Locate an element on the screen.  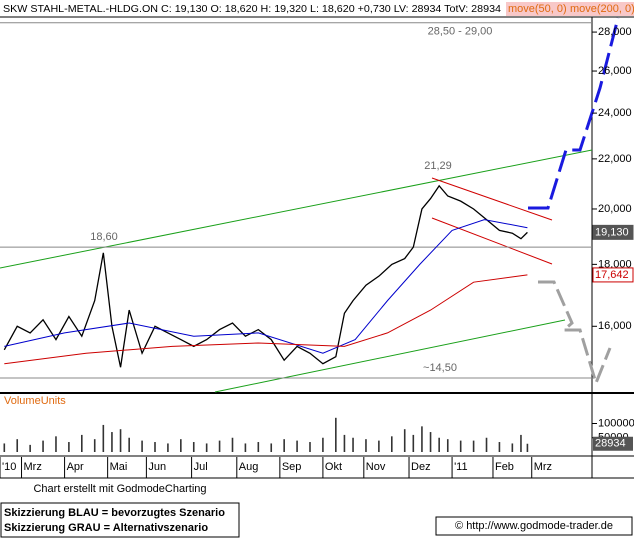
last-value-label: 19,130 is located at coordinates (612, 232).